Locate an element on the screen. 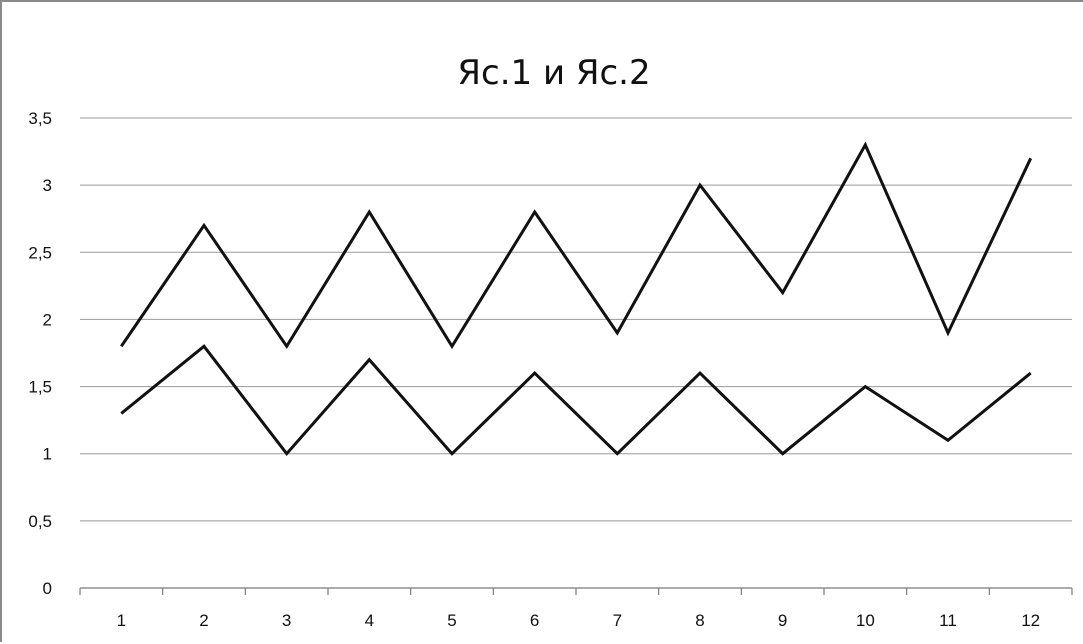 This screenshot has height=644, width=1083. x-tick-label: 2 is located at coordinates (203, 620).